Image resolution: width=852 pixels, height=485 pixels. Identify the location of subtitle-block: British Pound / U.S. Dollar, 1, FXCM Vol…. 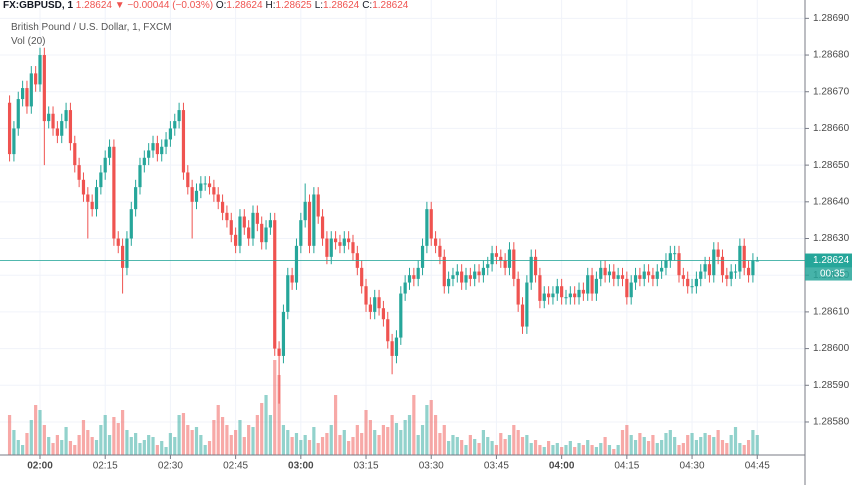
(91, 35).